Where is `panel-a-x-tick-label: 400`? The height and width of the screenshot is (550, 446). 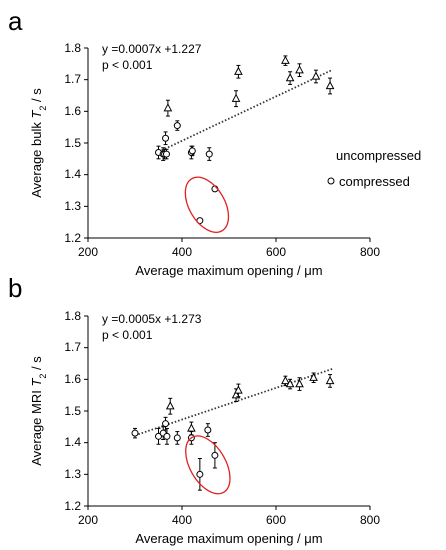 panel-a-x-tick-label: 400 is located at coordinates (182, 252).